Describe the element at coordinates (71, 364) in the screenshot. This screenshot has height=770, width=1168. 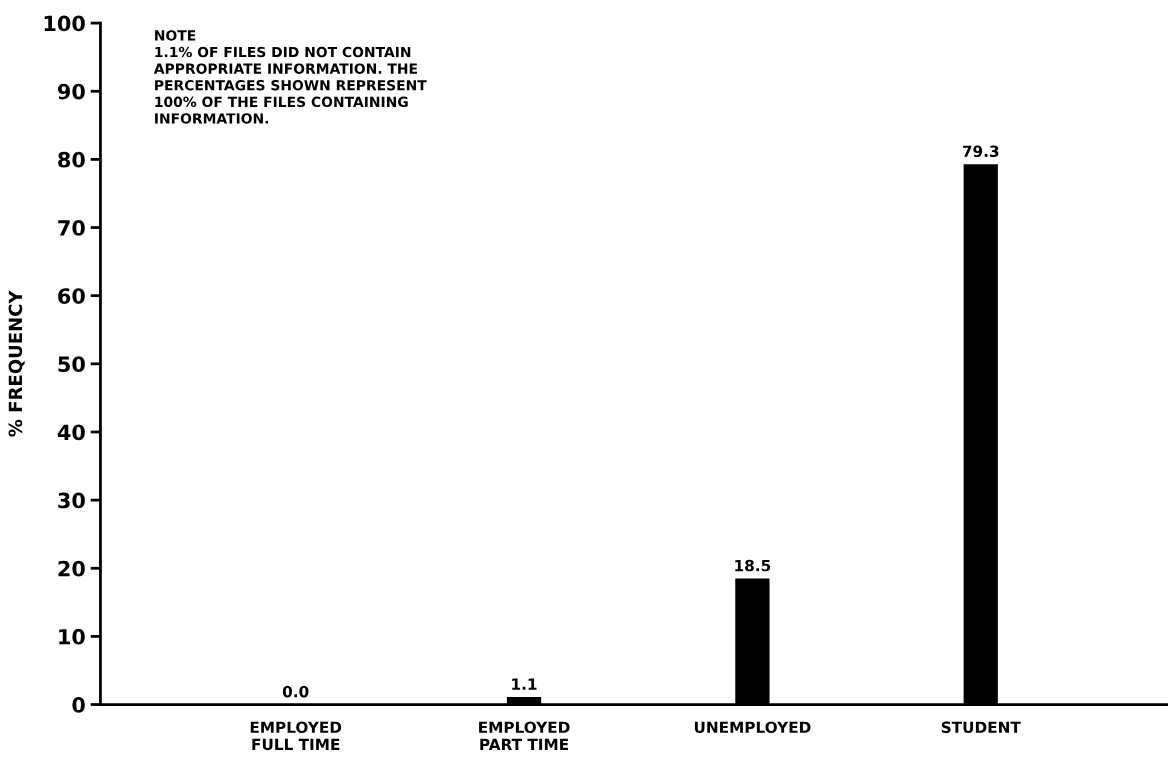
I see `y-tick-label: 50` at that location.